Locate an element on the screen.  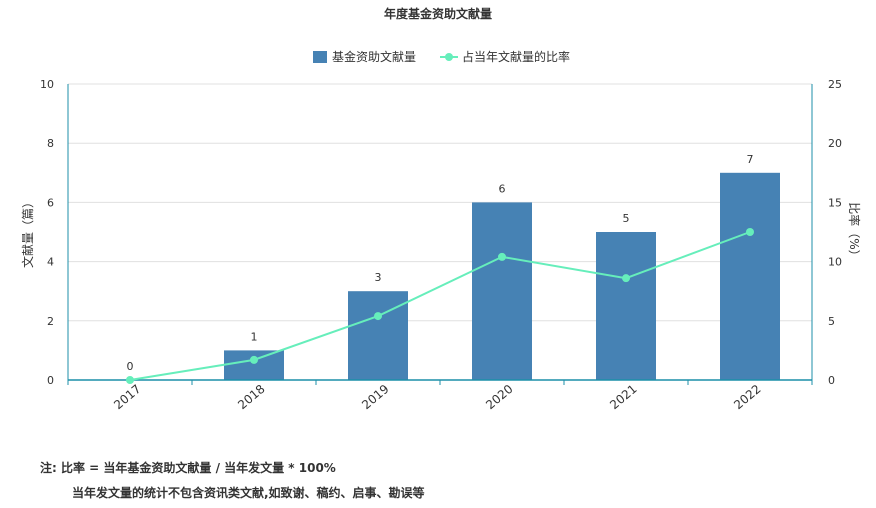
y2-tick-label: 0 is located at coordinates (831, 380).